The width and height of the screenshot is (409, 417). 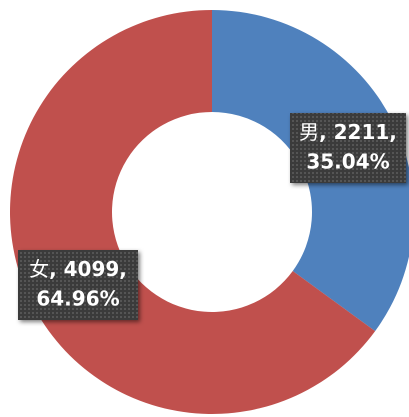 What do you see at coordinates (347, 162) in the screenshot?
I see `percent-label: 35.04%` at bounding box center [347, 162].